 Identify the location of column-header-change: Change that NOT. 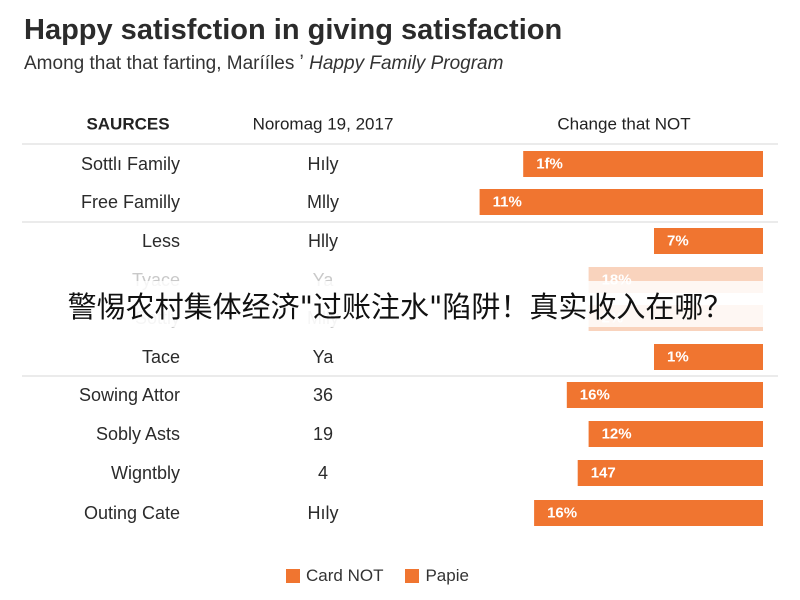
(623, 124).